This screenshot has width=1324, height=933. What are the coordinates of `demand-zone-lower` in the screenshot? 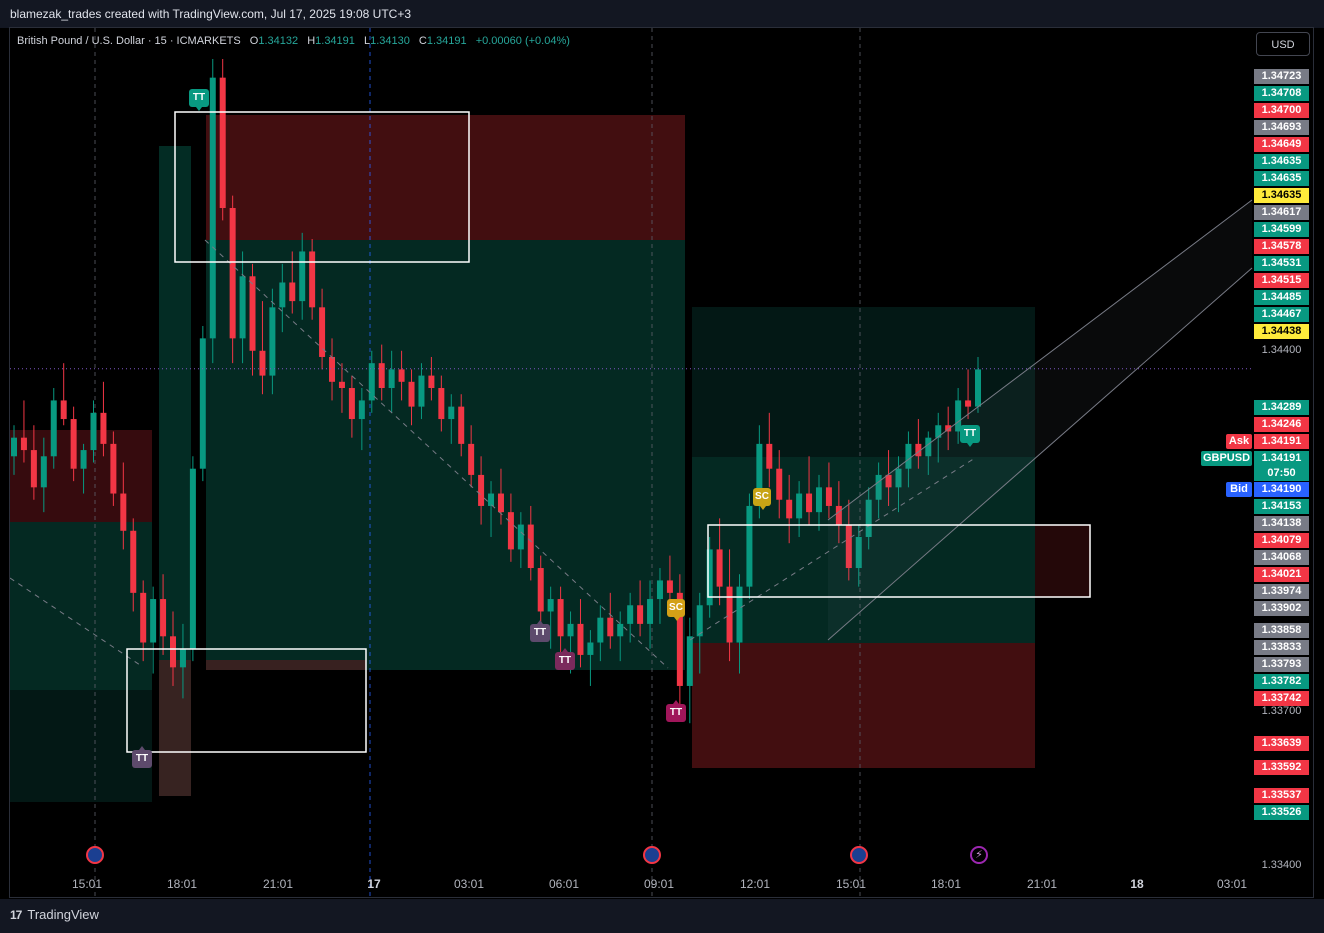 It's located at (81, 746).